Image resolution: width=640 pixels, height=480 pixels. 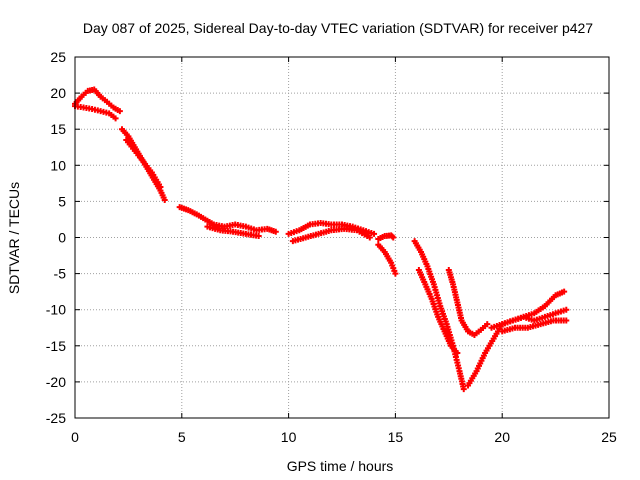 I want to click on y-tick-label: 20, so click(x=58, y=93).